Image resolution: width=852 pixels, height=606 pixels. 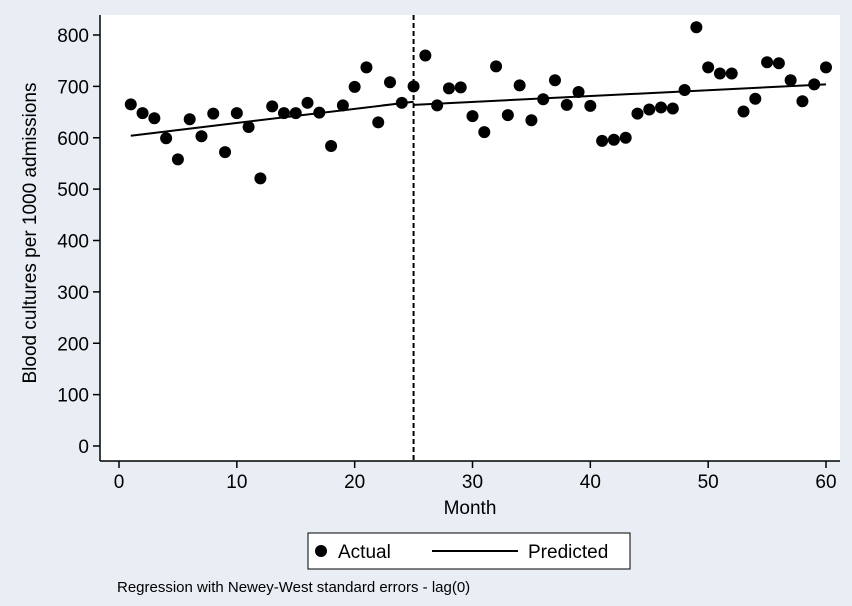 I want to click on x-axis-label: Month, so click(x=470, y=508).